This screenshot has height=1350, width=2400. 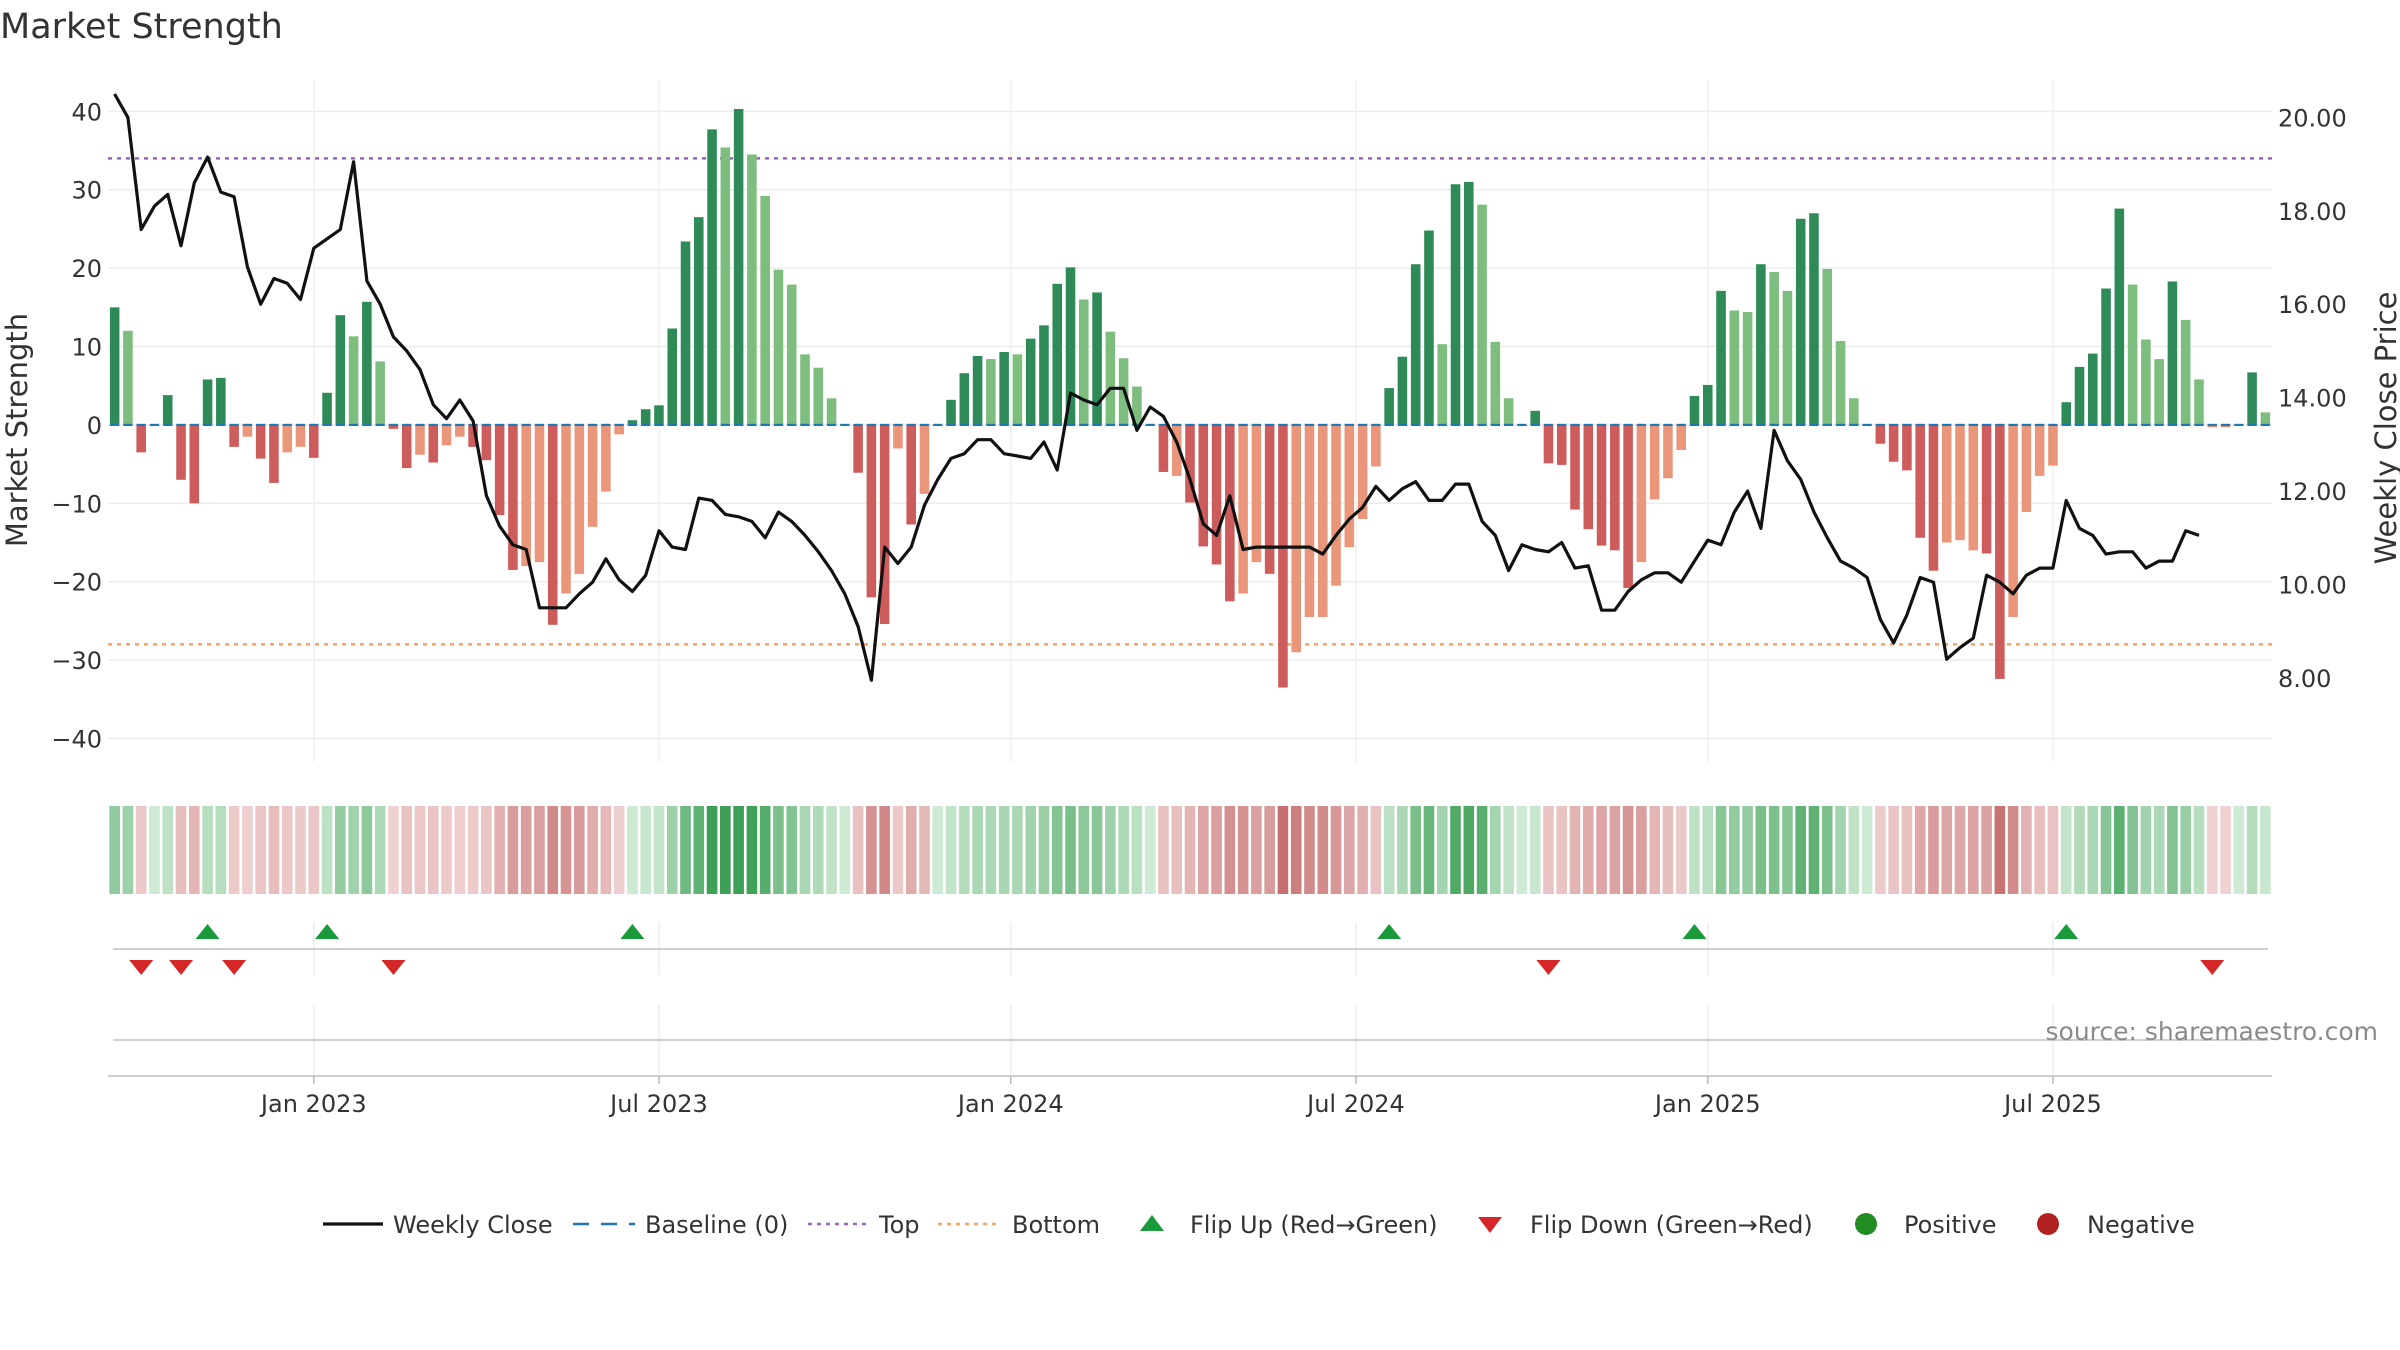 I want to click on flip-marker-panel, so click(x=1190, y=948).